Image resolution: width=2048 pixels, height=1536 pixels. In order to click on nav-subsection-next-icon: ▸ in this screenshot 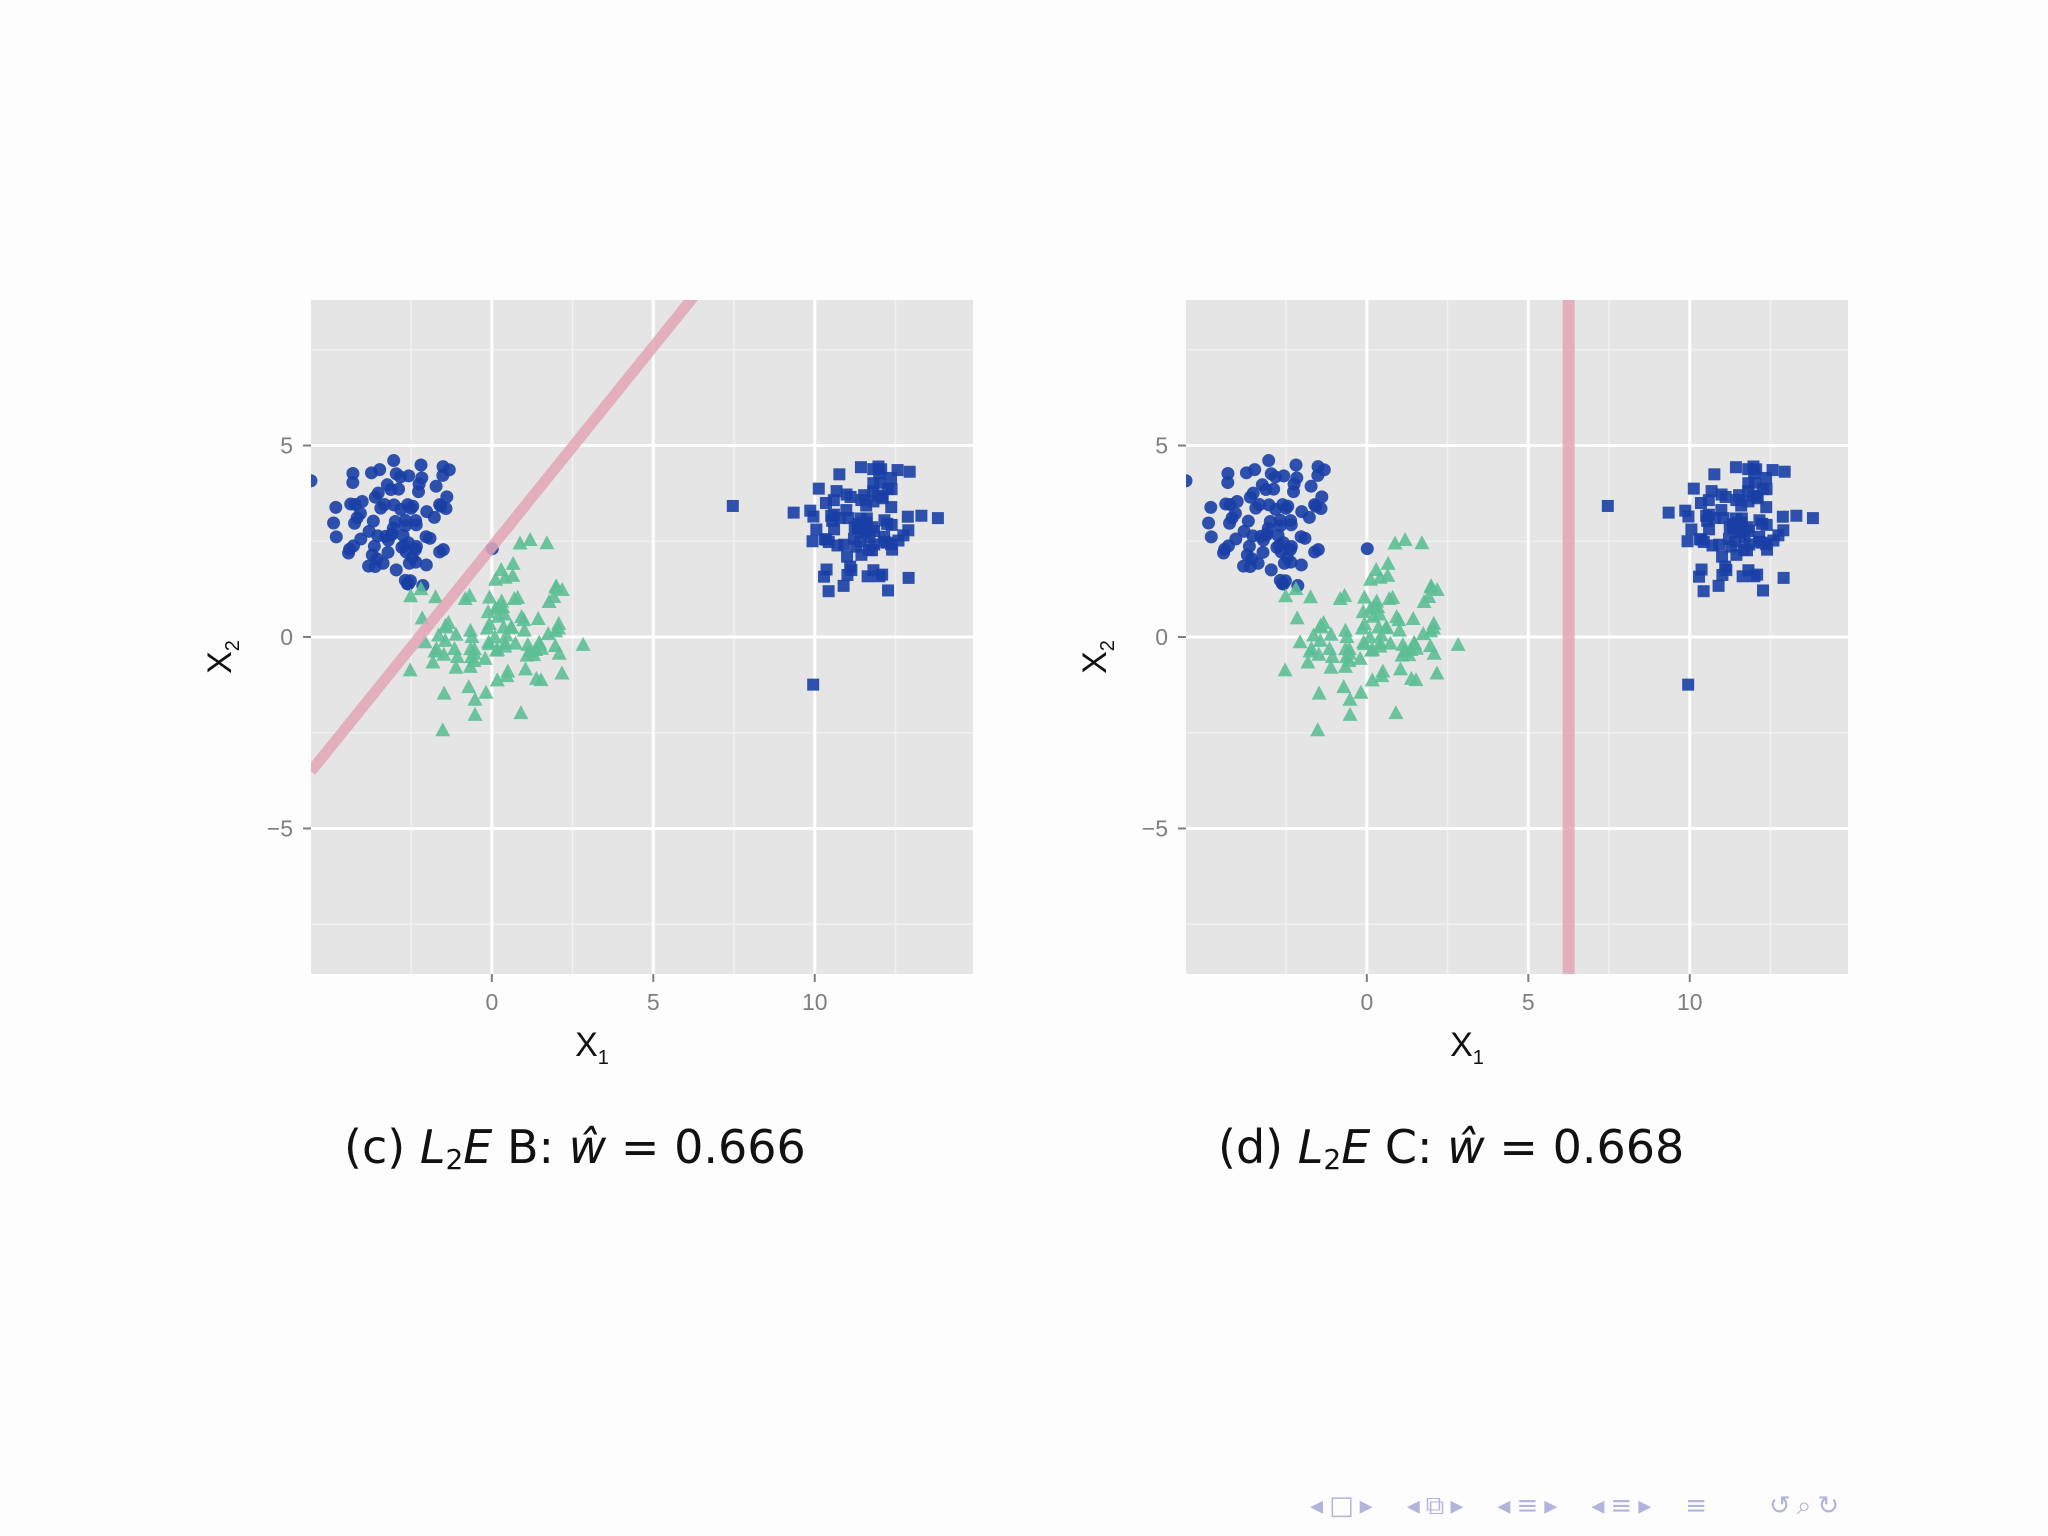, I will do `click(1457, 1506)`.